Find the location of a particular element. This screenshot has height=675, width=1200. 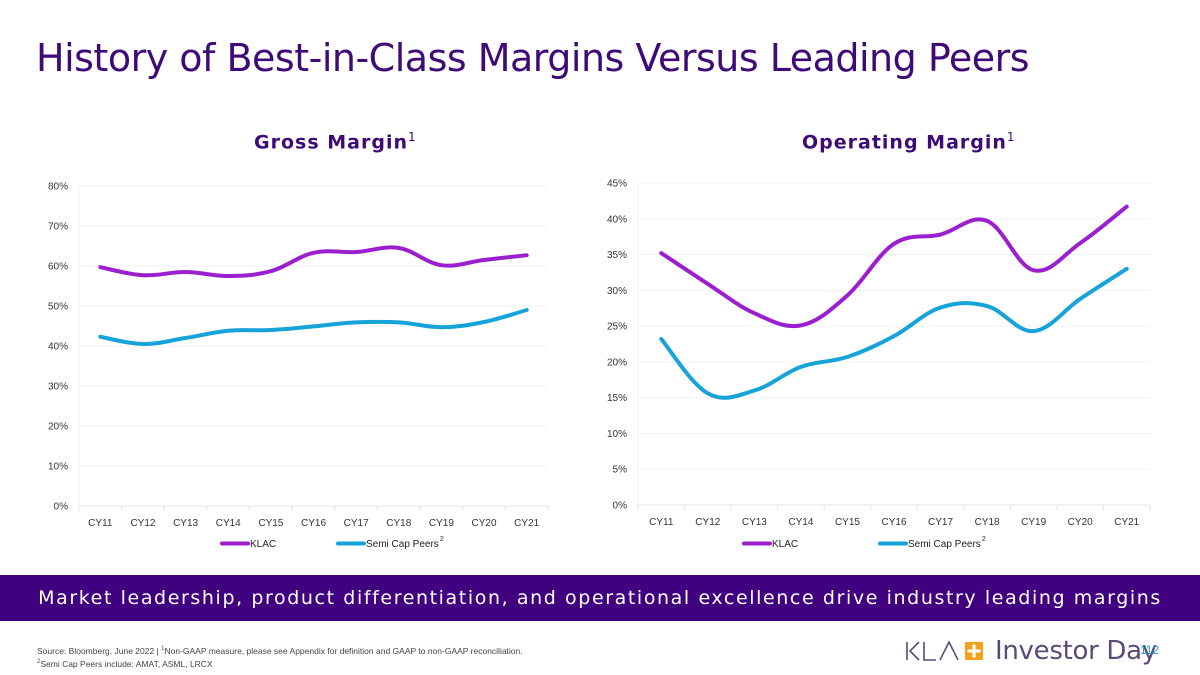

operating-margin-chart-title: Operating Margin1 is located at coordinates (908, 141).